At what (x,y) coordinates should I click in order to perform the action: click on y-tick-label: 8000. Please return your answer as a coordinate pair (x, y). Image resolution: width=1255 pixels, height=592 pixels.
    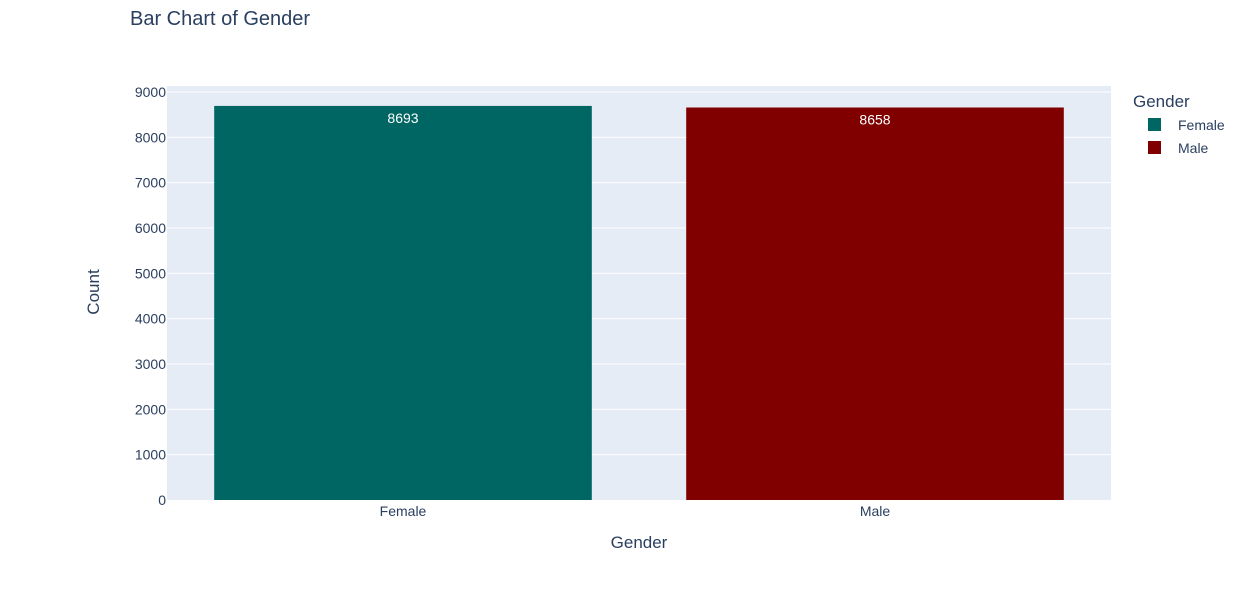
    Looking at the image, I should click on (150, 137).